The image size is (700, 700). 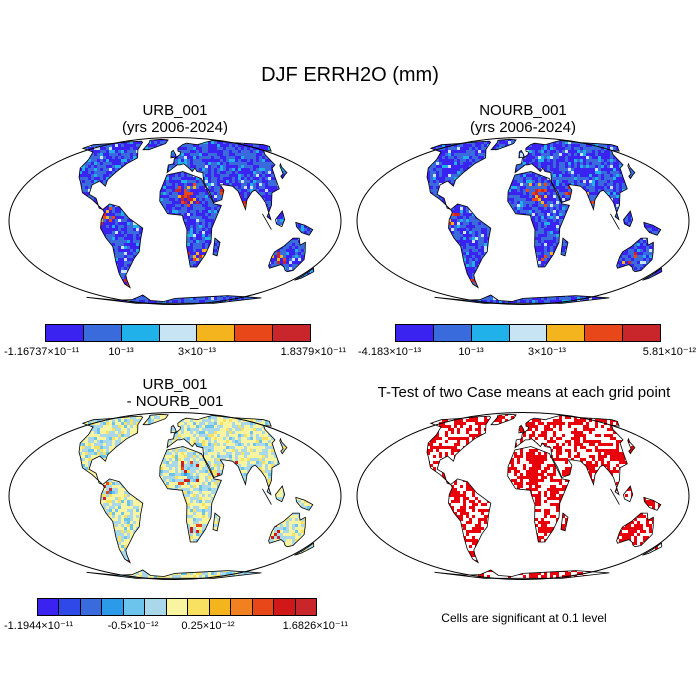 I want to click on panel3-map, so click(x=175, y=496).